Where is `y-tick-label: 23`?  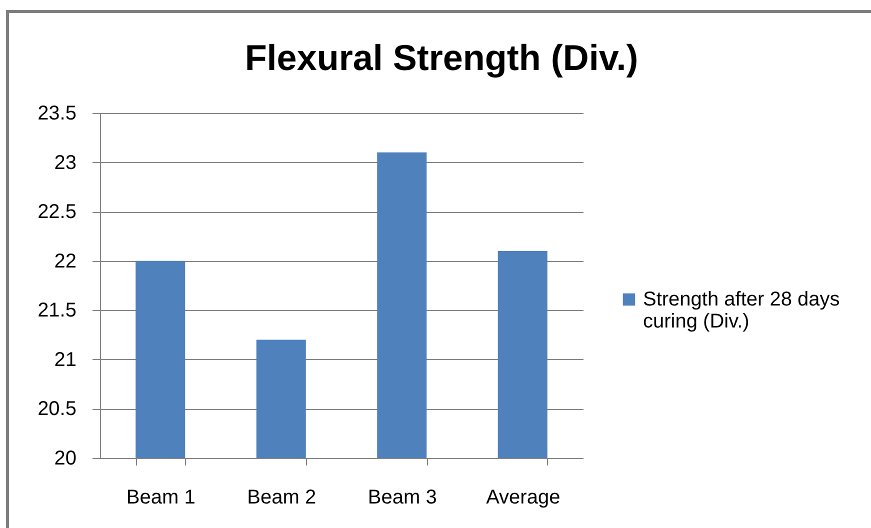 y-tick-label: 23 is located at coordinates (65, 163).